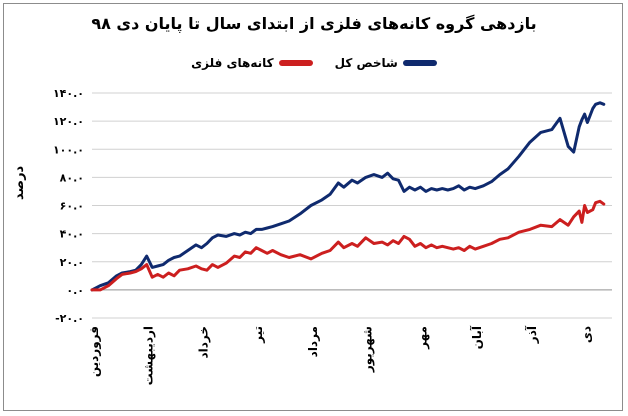 This screenshot has height=416, width=628. What do you see at coordinates (72, 234) in the screenshot?
I see `y-tick-label-3: ۴۰.۰` at bounding box center [72, 234].